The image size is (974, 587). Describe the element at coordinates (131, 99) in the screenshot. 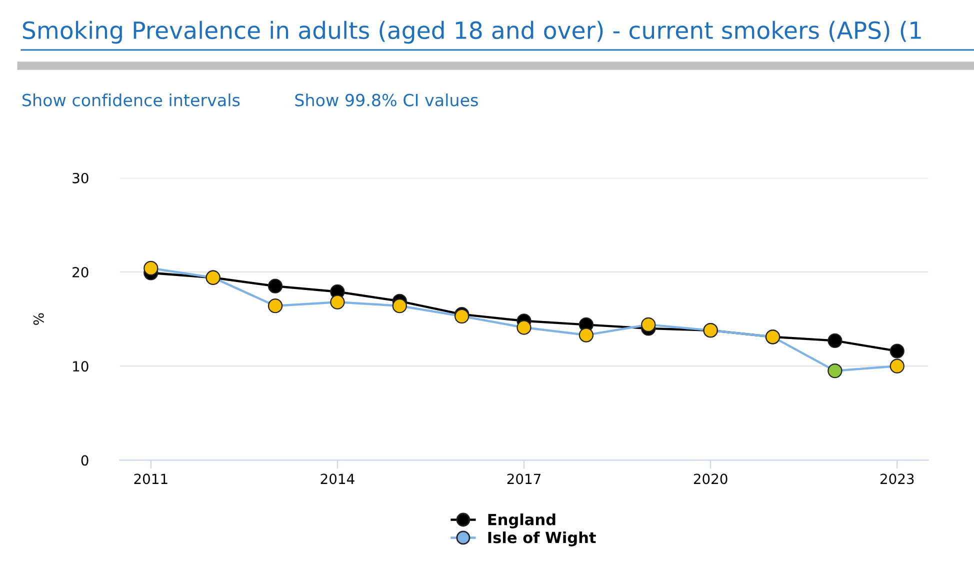

I see `text: Show confidence intervals` at that location.